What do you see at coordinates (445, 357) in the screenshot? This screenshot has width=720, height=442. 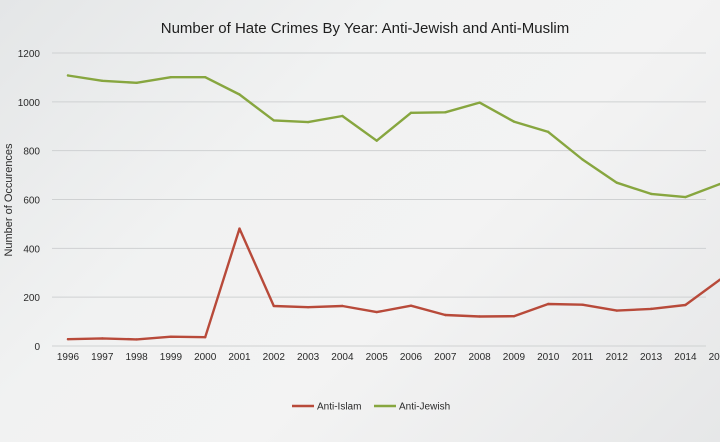 I see `x-tick-label: 2007` at bounding box center [445, 357].